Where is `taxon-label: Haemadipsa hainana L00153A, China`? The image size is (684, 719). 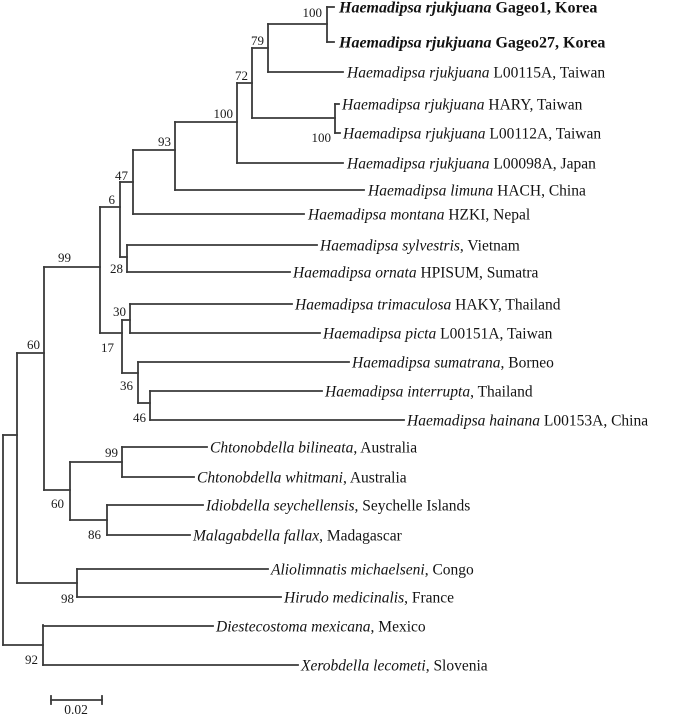 taxon-label: Haemadipsa hainana L00153A, China is located at coordinates (527, 421).